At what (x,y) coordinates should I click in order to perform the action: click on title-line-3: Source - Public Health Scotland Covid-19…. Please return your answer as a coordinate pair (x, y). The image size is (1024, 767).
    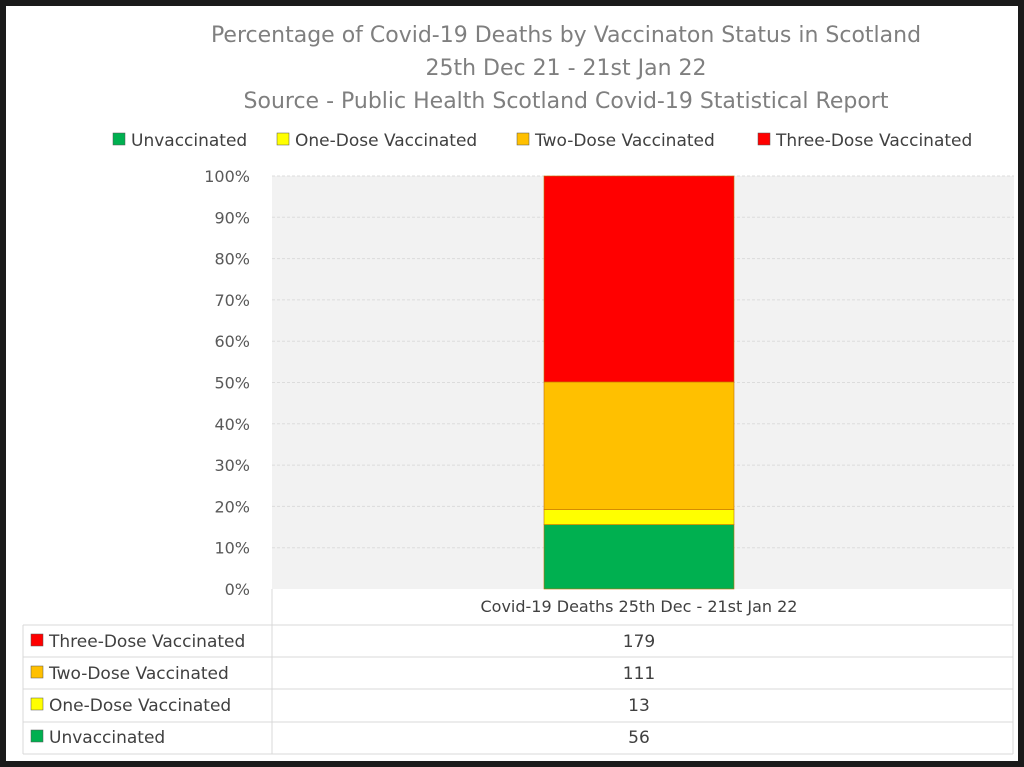
    Looking at the image, I should click on (566, 101).